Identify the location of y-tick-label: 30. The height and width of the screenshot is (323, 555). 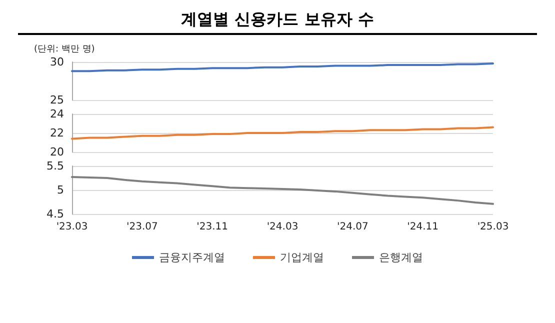
(57, 62).